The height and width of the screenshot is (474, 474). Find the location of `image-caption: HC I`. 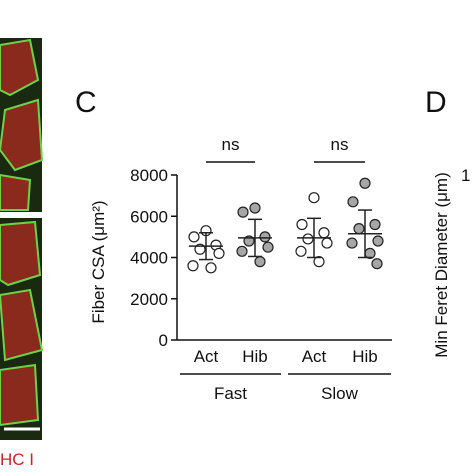

image-caption: HC I is located at coordinates (17, 459).